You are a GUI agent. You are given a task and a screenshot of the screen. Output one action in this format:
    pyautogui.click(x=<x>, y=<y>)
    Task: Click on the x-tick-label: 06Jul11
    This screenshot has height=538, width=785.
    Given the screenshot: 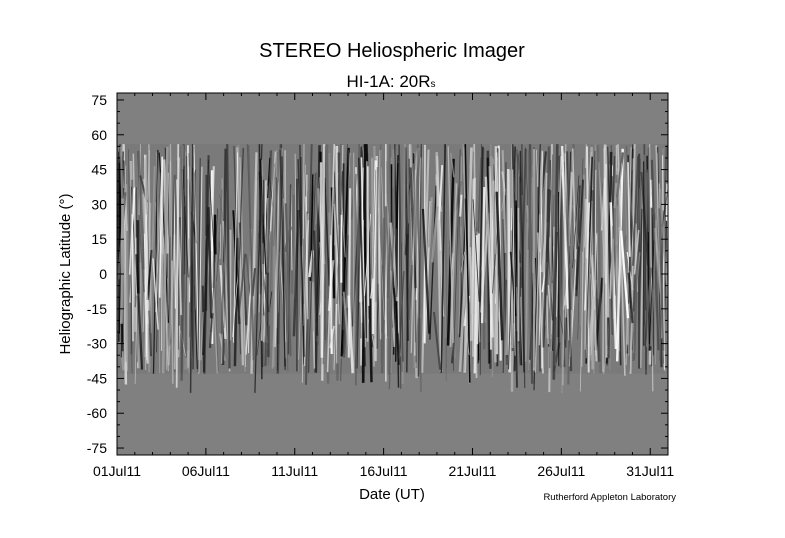 What is the action you would take?
    pyautogui.click(x=206, y=471)
    